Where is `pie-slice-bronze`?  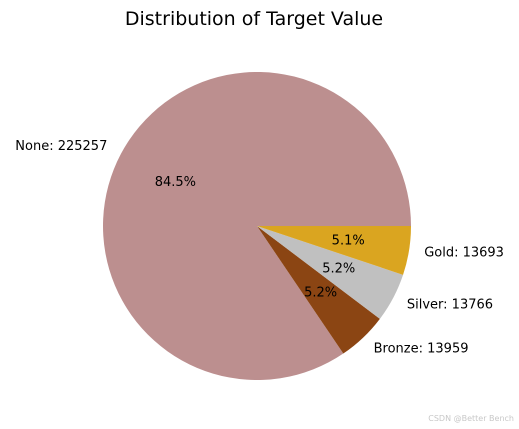 pie-slice-bronze is located at coordinates (318, 290).